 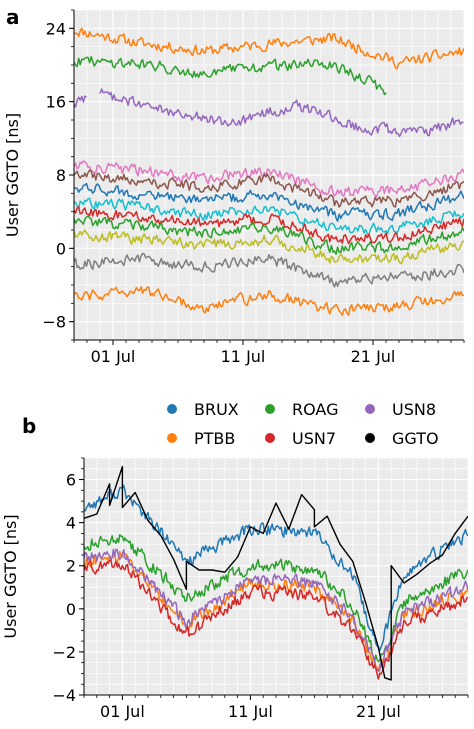 I want to click on legend-label-usn7: USN7, so click(x=314, y=438).